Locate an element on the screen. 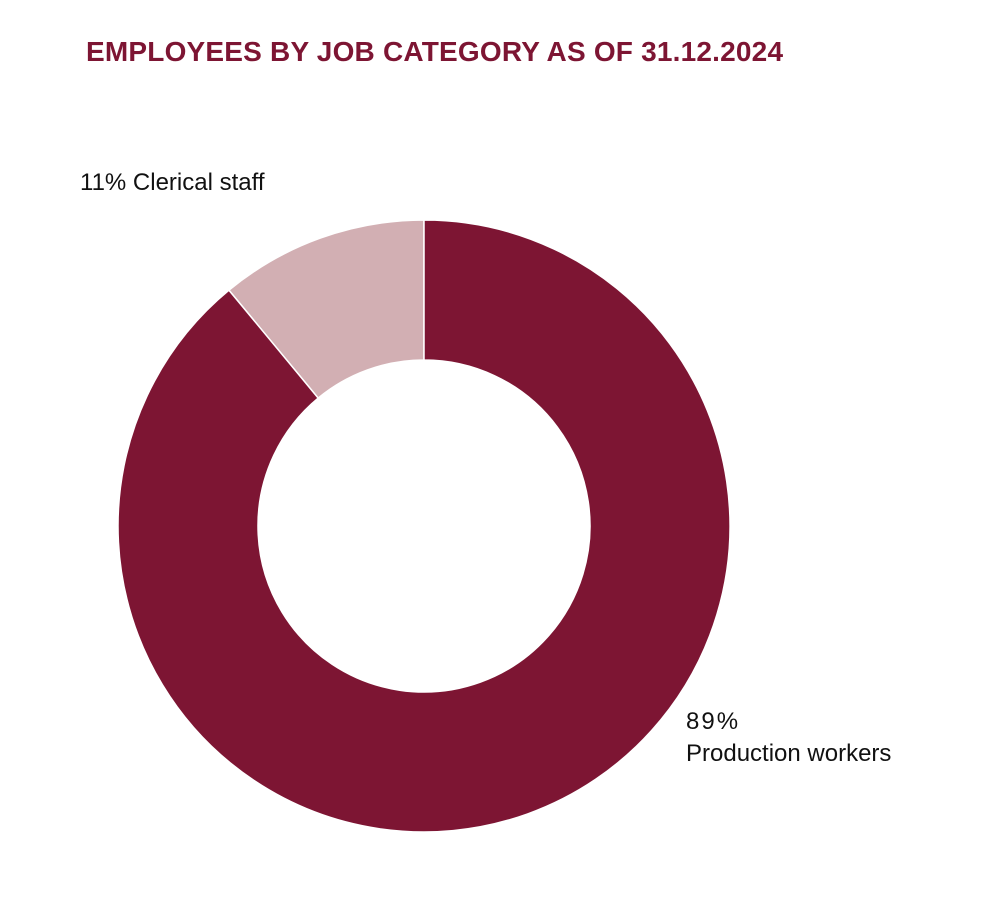  slice-label-production-workers: 89% Production workers is located at coordinates (788, 738).